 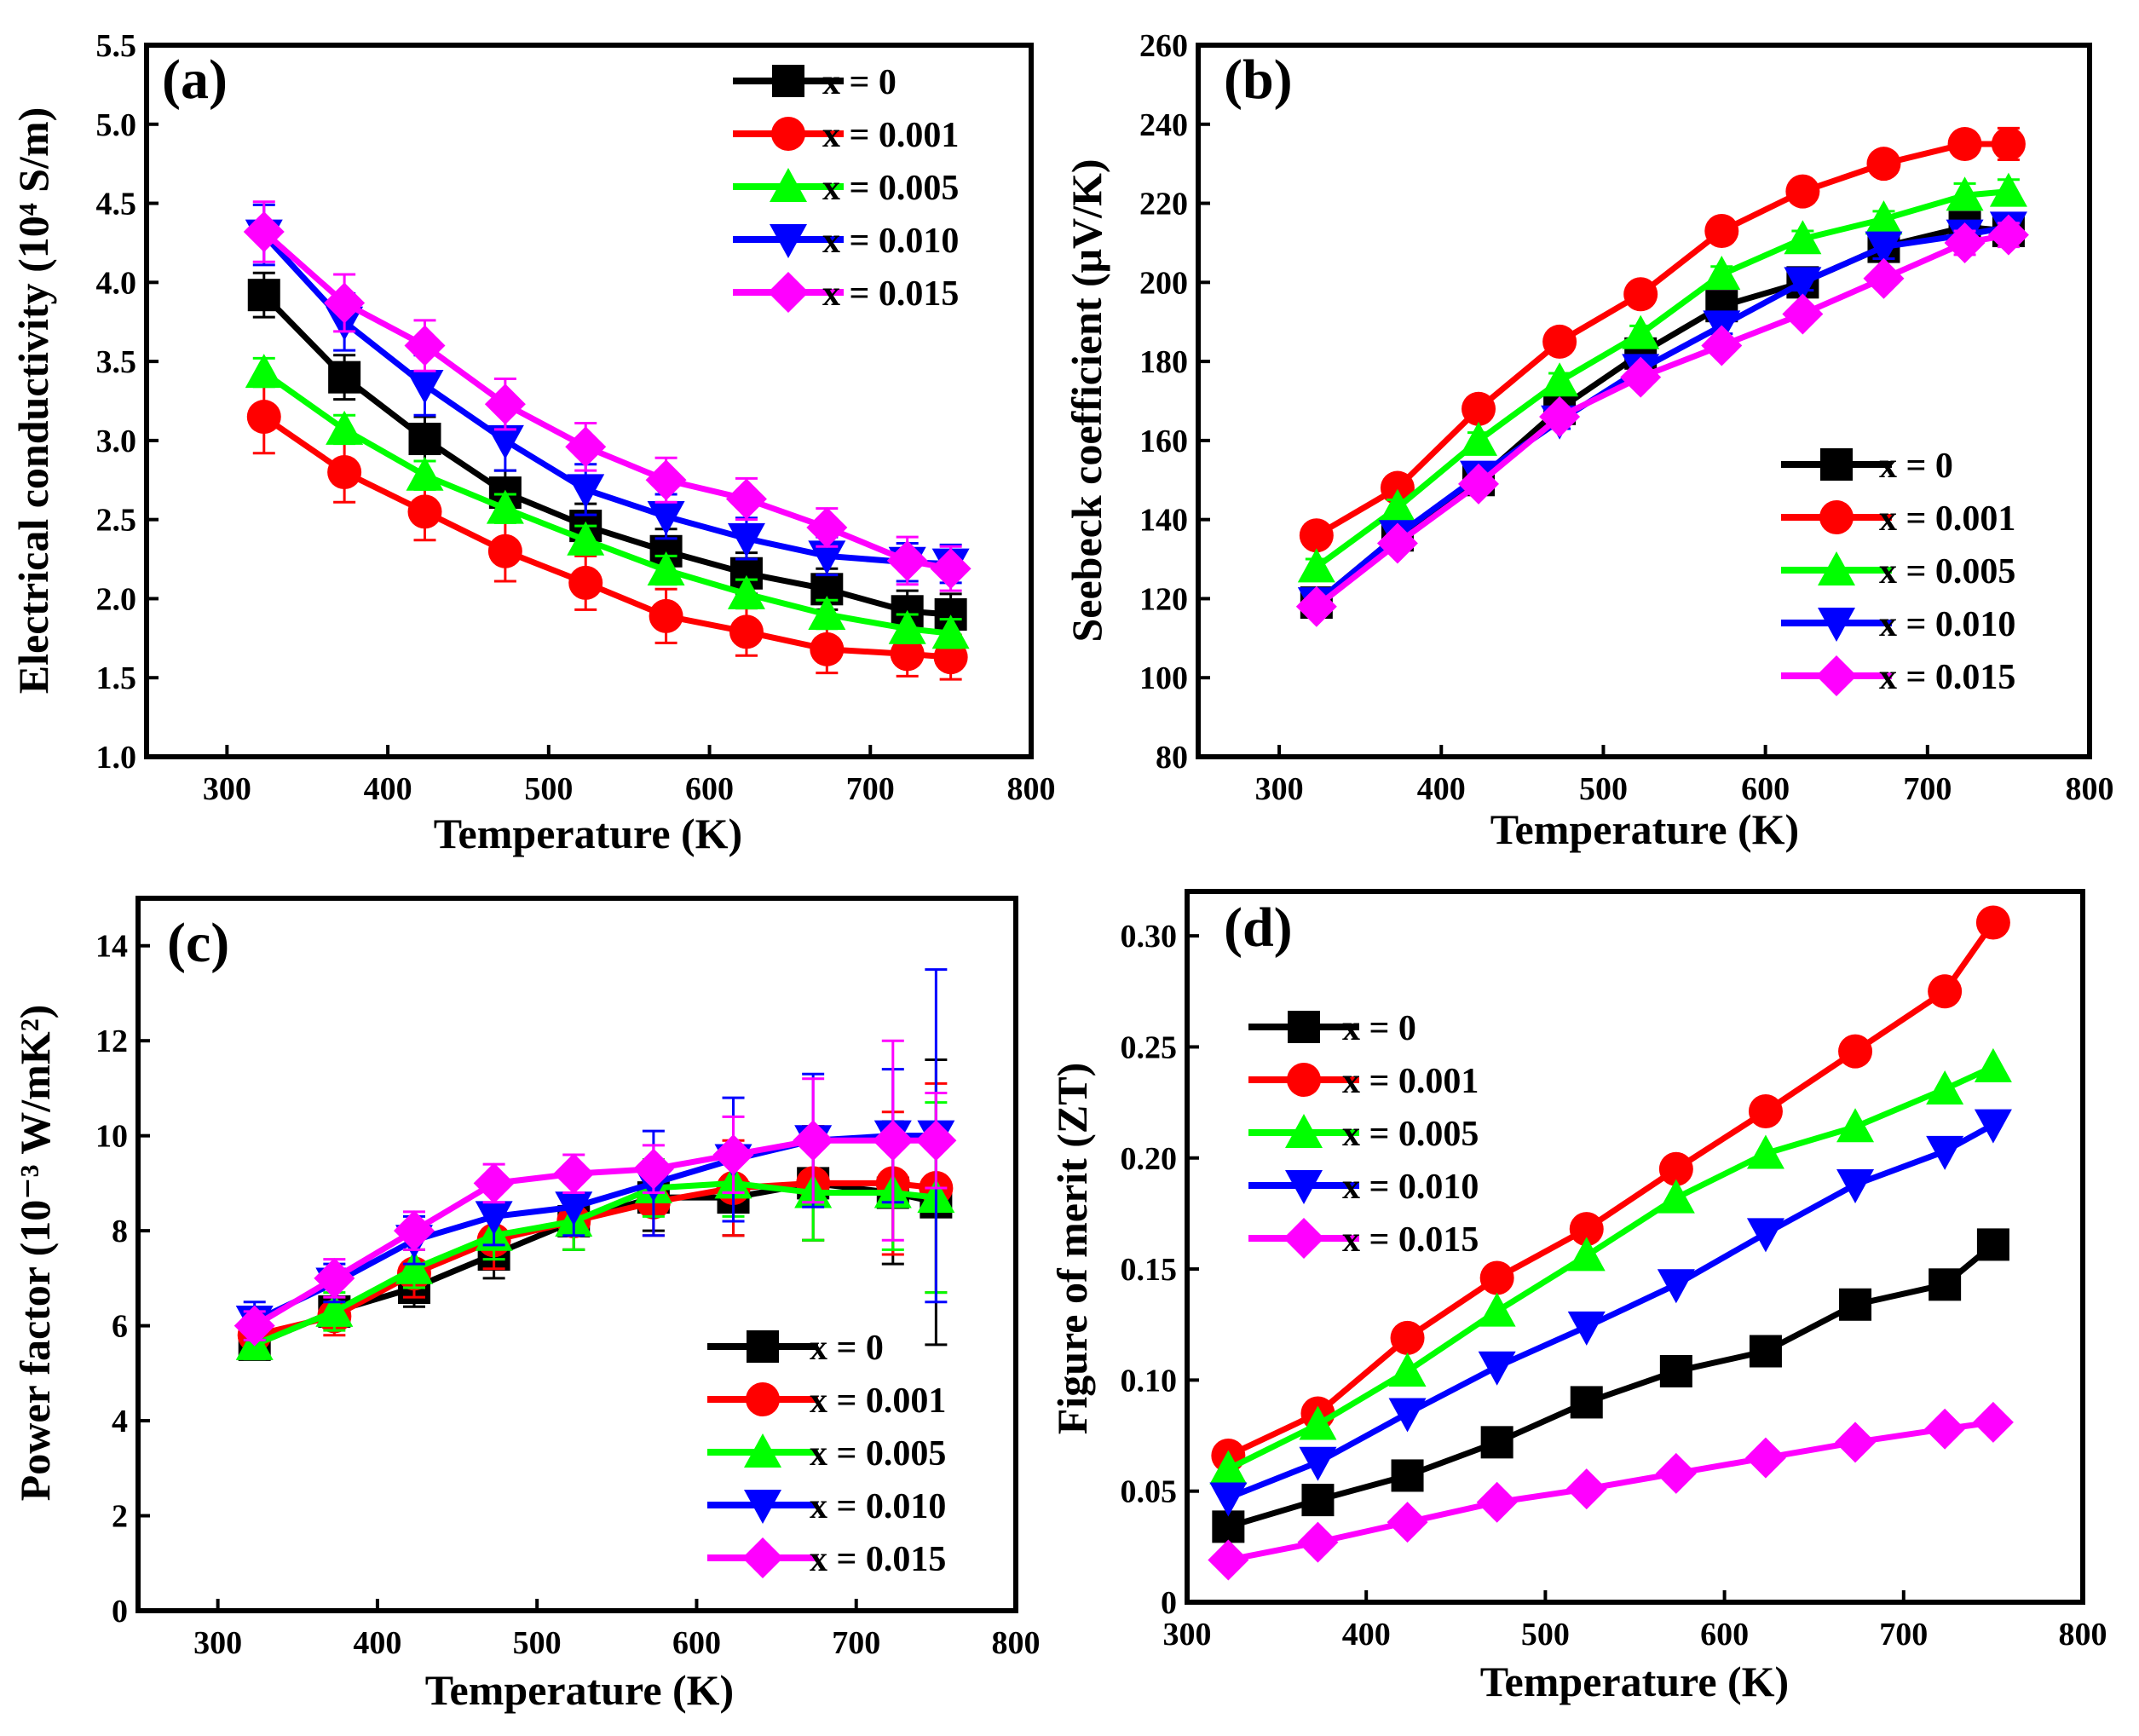 What do you see at coordinates (1916, 466) in the screenshot?
I see `legend-label: x = 0` at bounding box center [1916, 466].